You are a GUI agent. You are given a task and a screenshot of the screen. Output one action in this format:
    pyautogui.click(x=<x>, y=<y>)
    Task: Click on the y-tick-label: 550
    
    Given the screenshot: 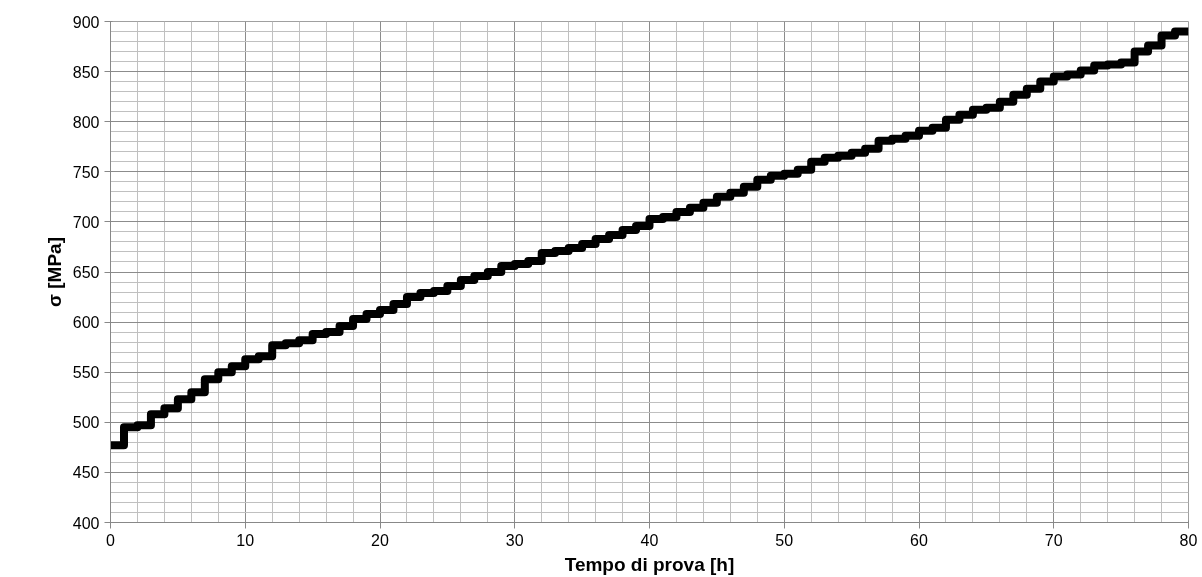 What is the action you would take?
    pyautogui.click(x=86, y=373)
    